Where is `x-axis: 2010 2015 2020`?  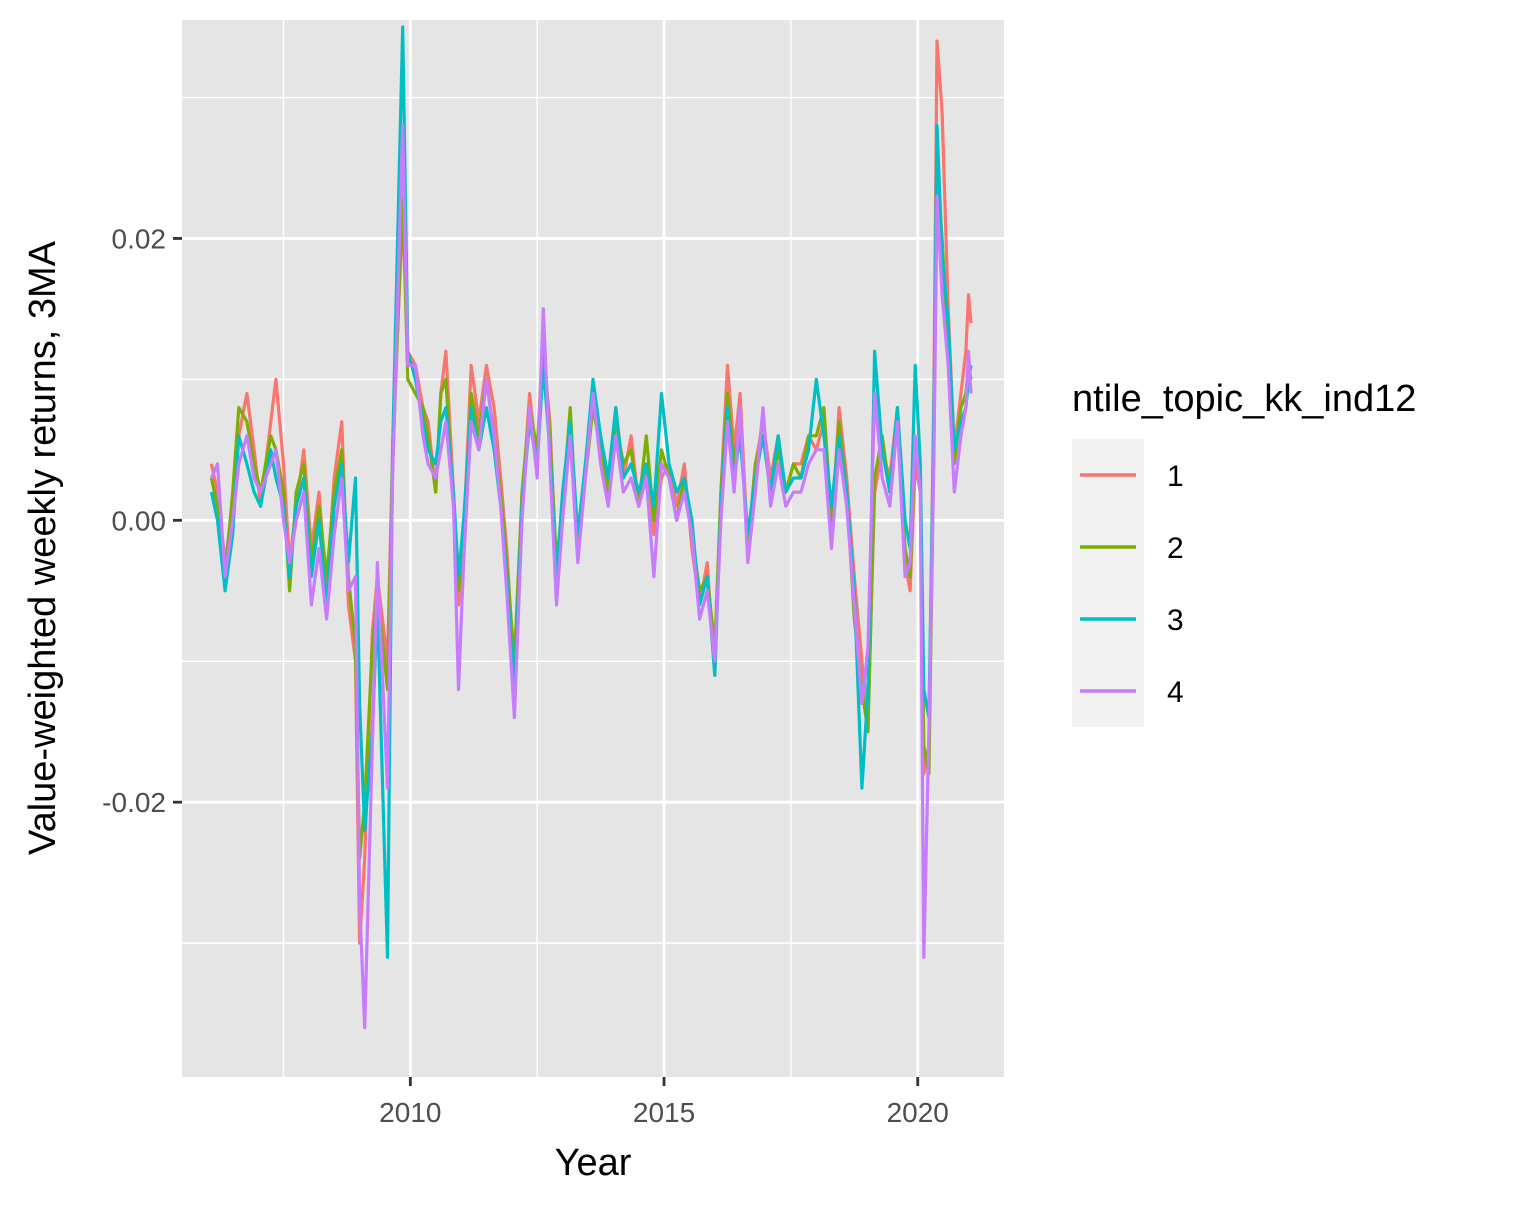
x-axis: 2010 2015 2020 is located at coordinates (664, 1102).